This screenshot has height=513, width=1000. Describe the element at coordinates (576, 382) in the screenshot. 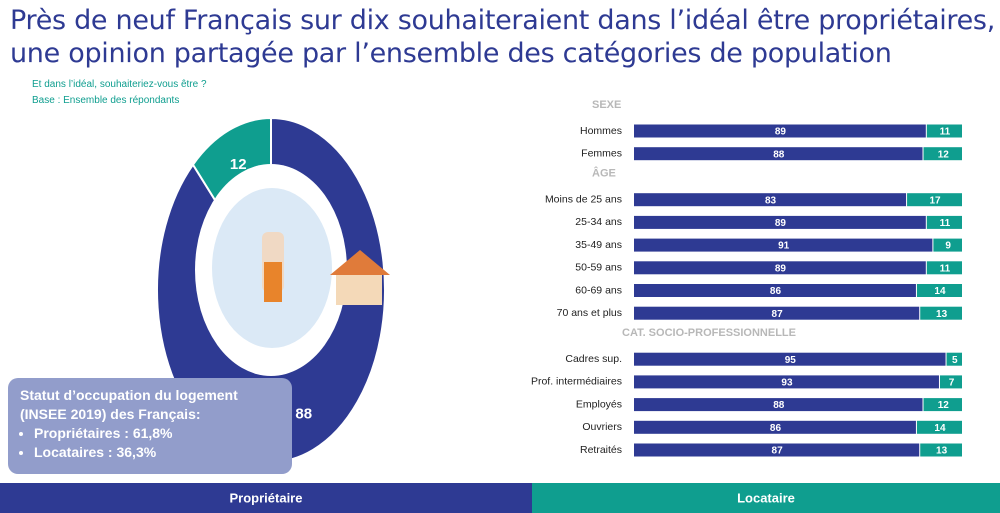

I see `row-label: Prof. intermédiaires` at that location.